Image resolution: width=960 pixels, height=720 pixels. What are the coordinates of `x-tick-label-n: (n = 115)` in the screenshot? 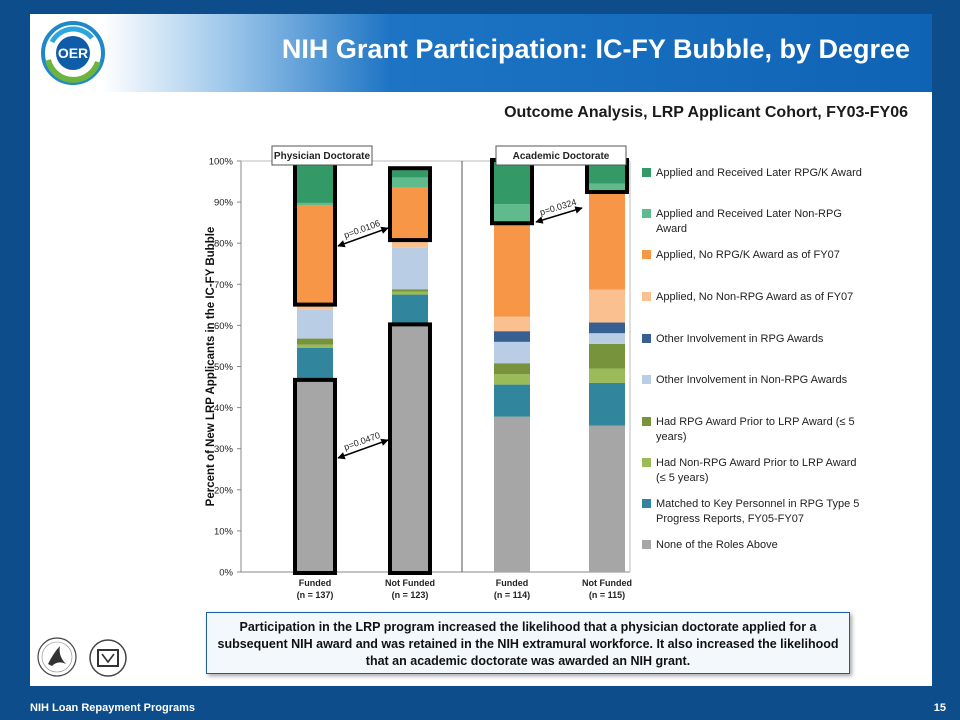 It's located at (607, 595).